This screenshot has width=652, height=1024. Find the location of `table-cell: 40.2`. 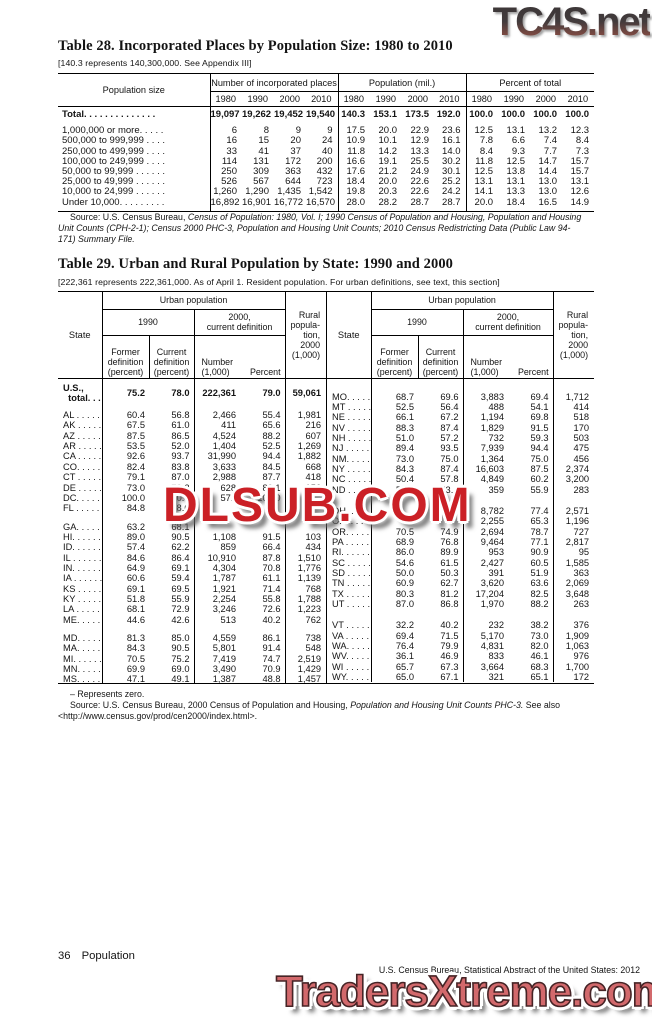

table-cell: 40.2 is located at coordinates (441, 620).